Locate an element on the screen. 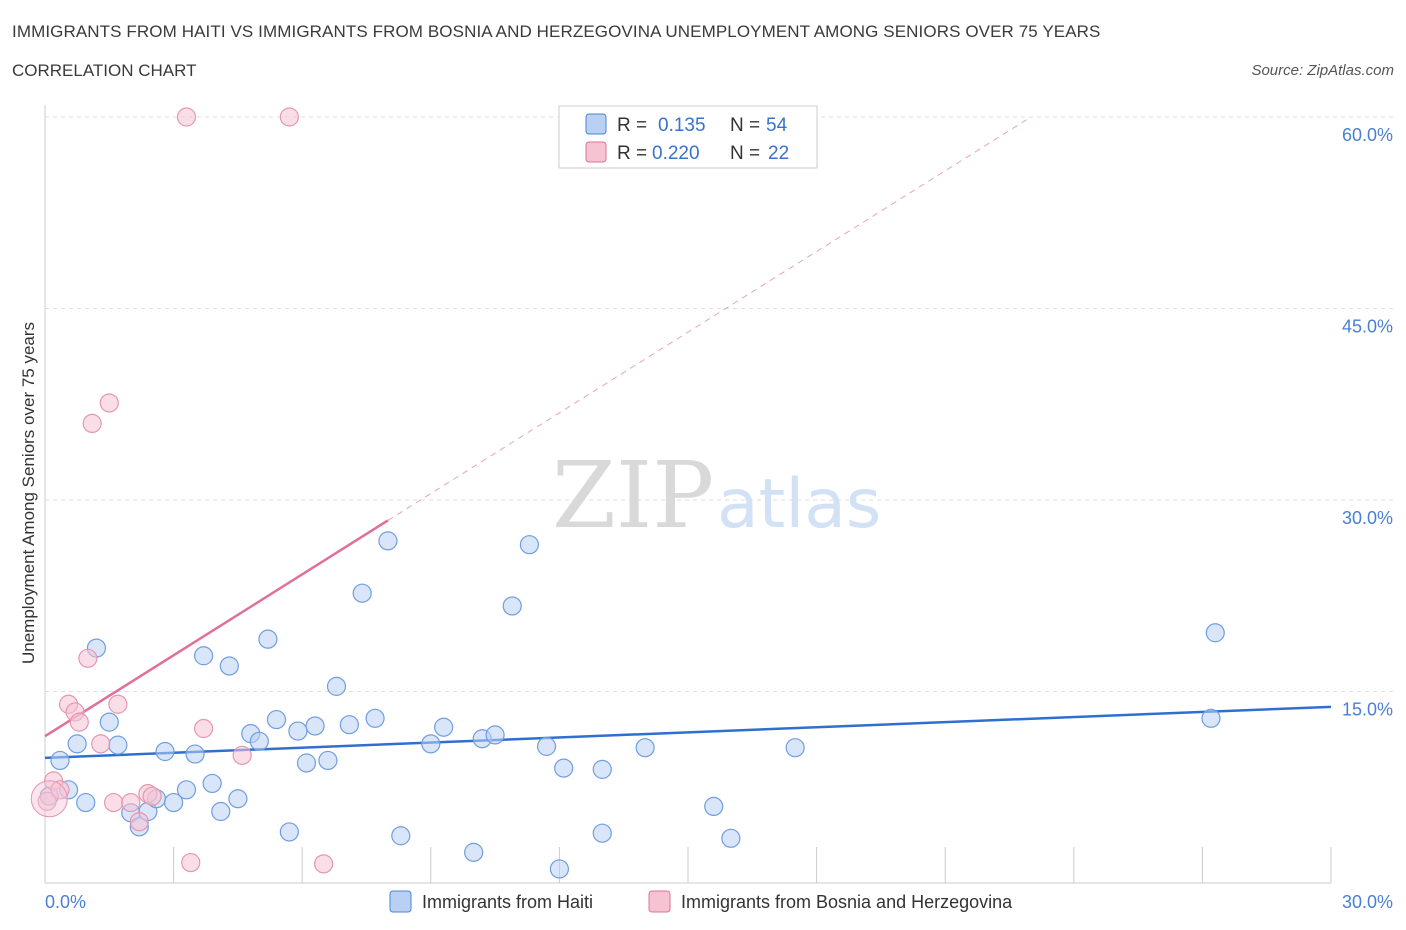 The width and height of the screenshot is (1406, 930). y-tick-labels: 15.0% 30.0% 45.0% 60.0% is located at coordinates (1367, 422).